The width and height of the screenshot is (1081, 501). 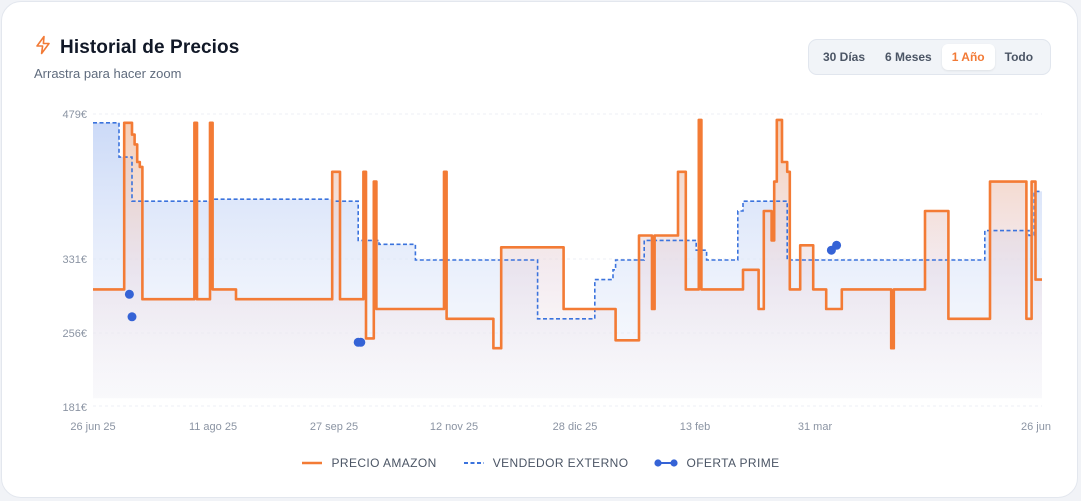 I want to click on range-all-button: Todo, so click(x=1019, y=57).